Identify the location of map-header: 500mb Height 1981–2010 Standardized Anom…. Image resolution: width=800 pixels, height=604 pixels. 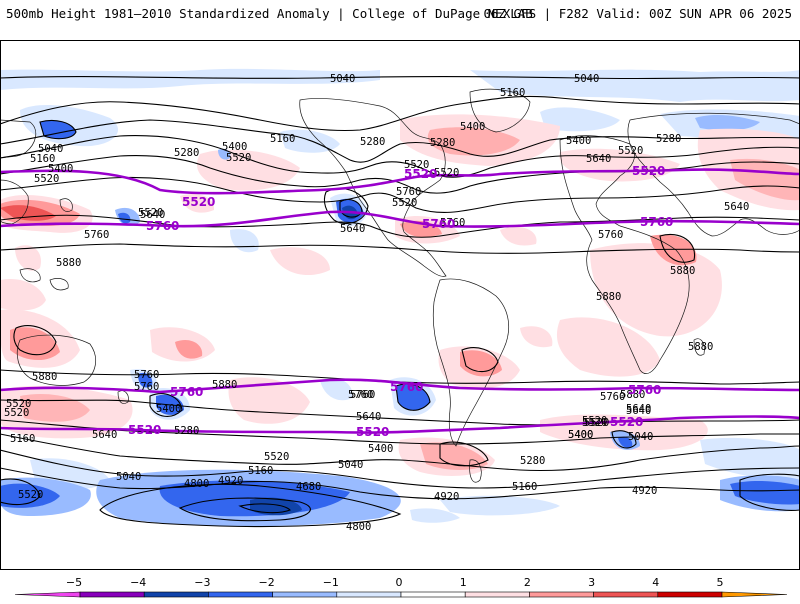
(400, 14).